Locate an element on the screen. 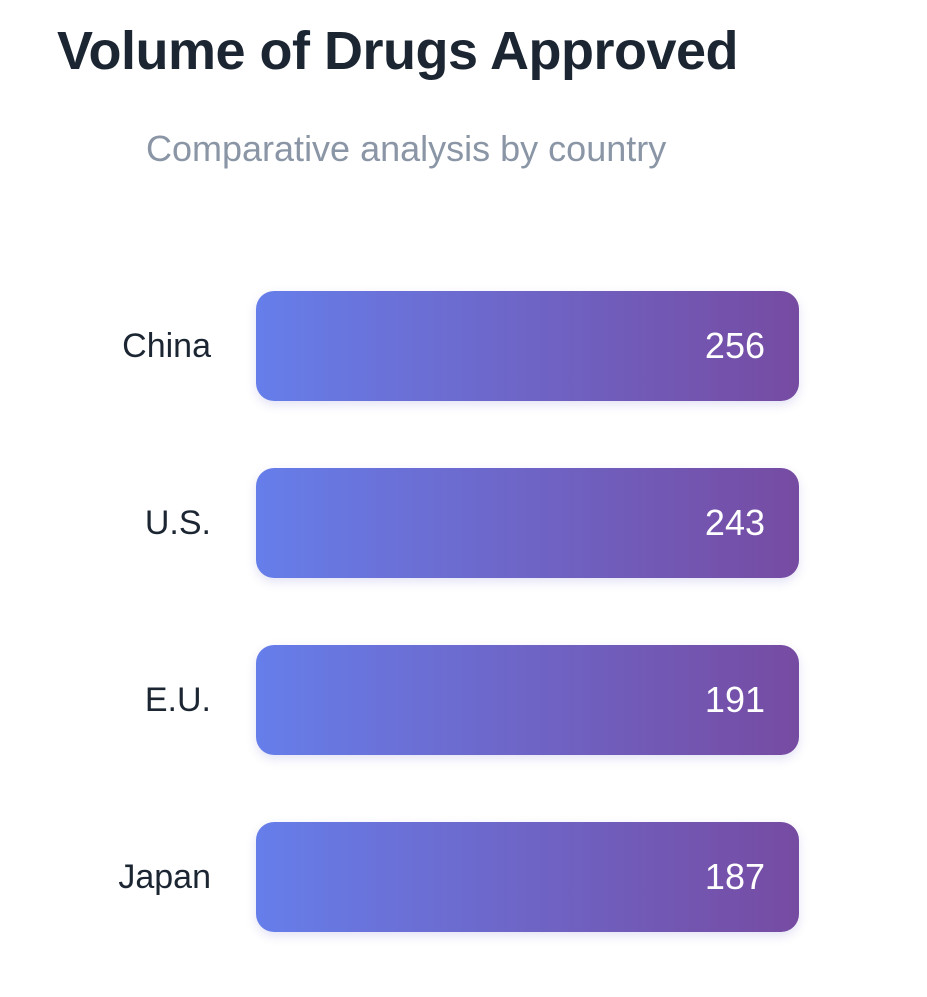  bar-row: E.U. 191 is located at coordinates (463, 700).